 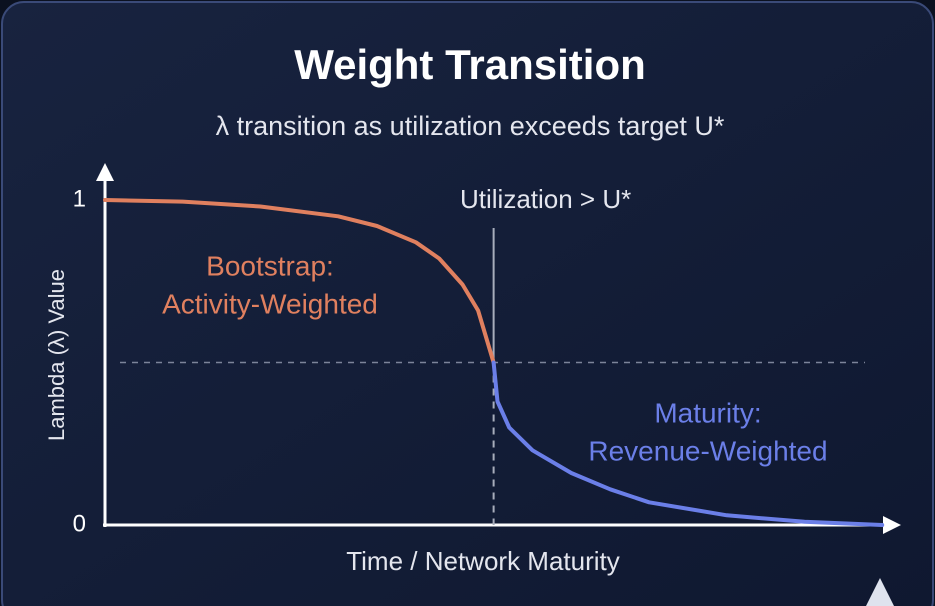 I want to click on threshold-label: Utilization > U*, so click(x=545, y=199).